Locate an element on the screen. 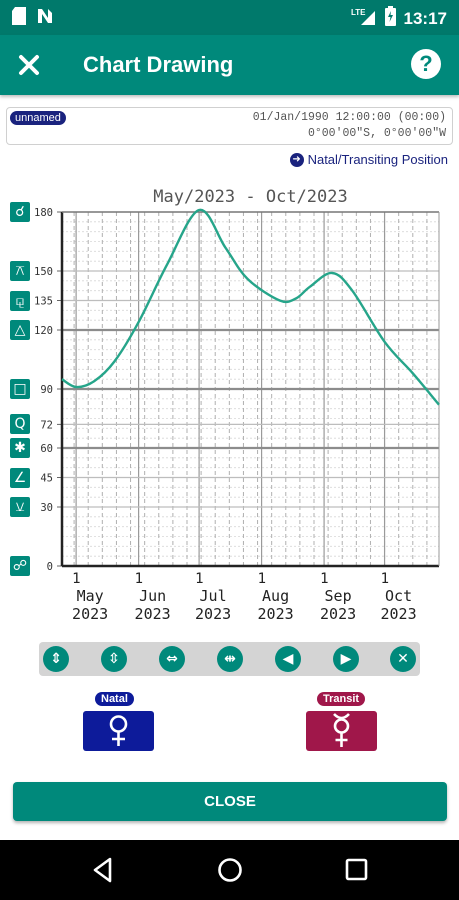 The height and width of the screenshot is (900, 459). conjunction-icon: ☌ is located at coordinates (20, 212).